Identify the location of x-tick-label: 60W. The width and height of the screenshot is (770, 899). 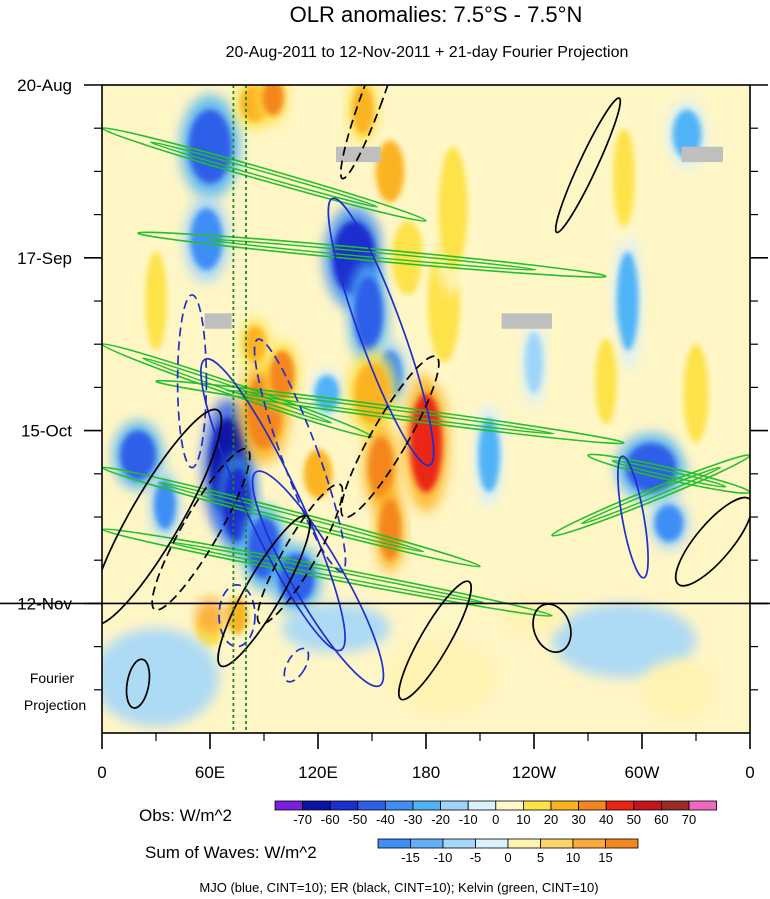
(642, 772).